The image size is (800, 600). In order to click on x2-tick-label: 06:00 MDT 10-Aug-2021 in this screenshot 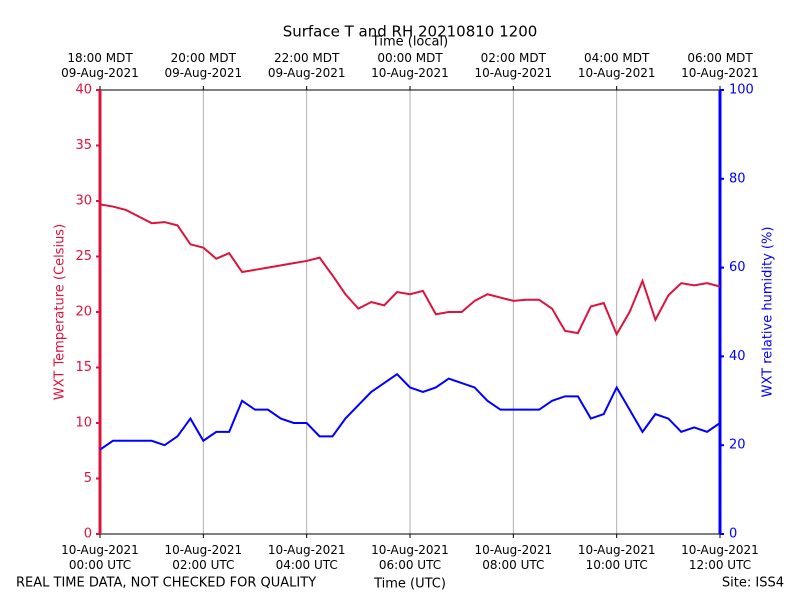, I will do `click(720, 65)`.